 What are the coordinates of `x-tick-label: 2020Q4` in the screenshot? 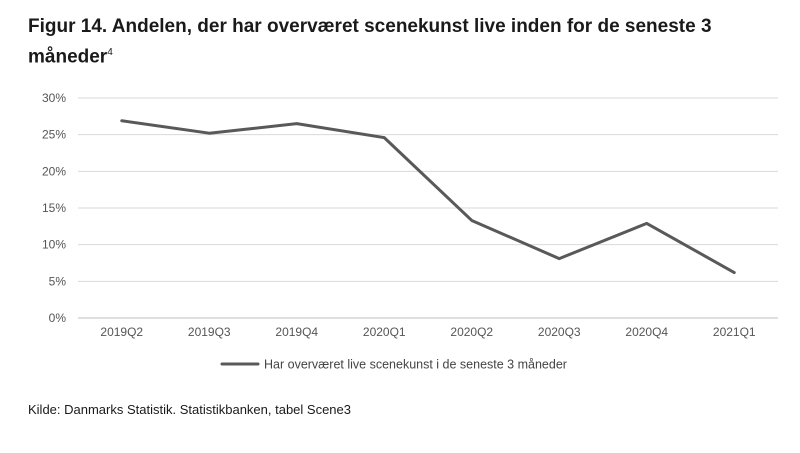 It's located at (646, 332).